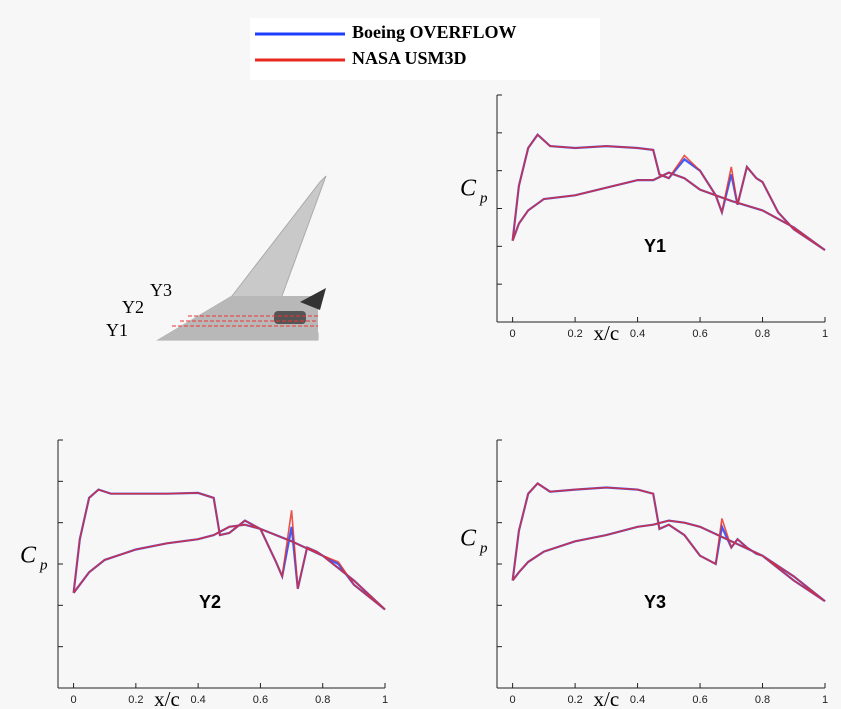 Image resolution: width=841 pixels, height=709 pixels. I want to click on chart-title: Y3, so click(655, 602).